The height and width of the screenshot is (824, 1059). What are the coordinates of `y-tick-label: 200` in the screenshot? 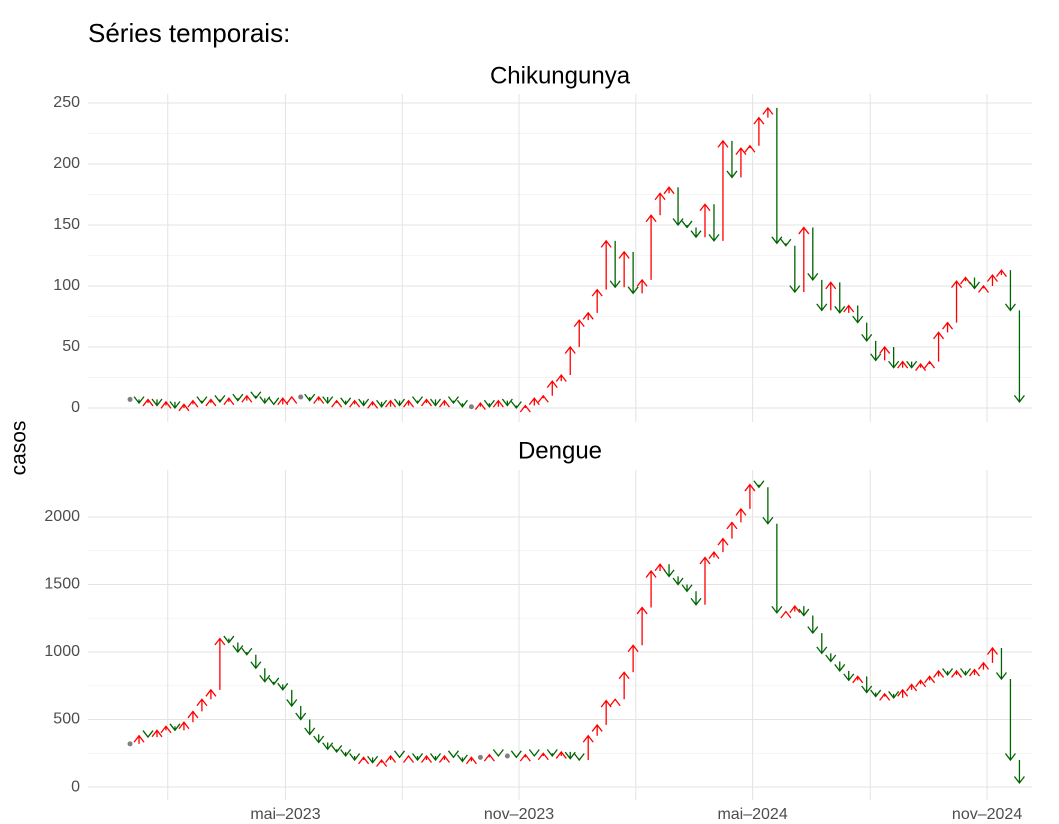 It's located at (66, 163).